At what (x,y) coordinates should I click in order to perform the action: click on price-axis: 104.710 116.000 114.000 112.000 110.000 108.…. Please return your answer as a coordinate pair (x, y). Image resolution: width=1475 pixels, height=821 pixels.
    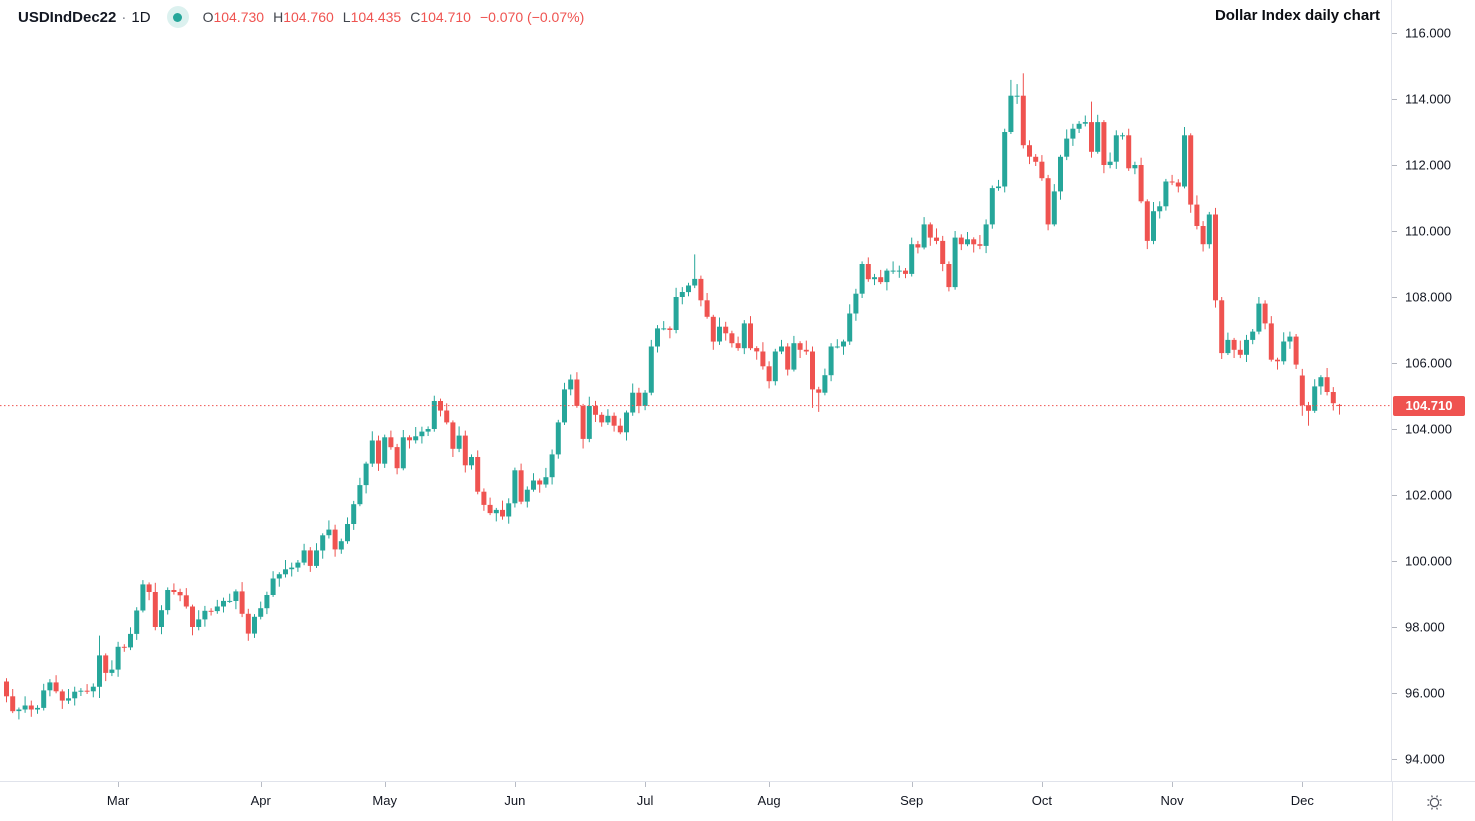
    Looking at the image, I should click on (1433, 390).